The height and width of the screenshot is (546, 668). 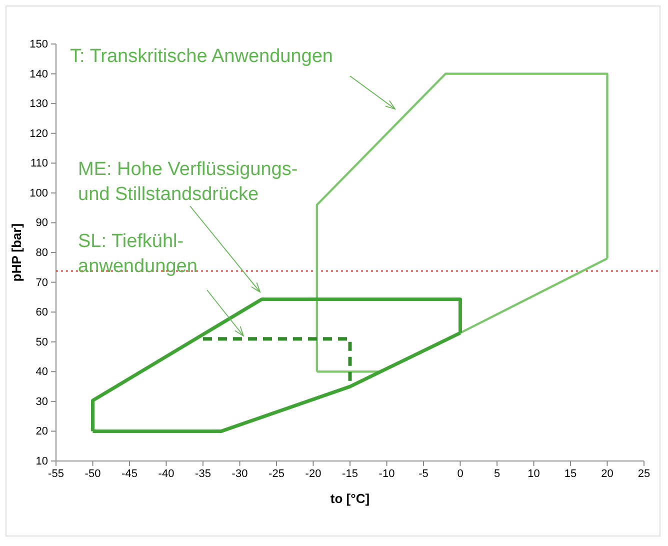 What do you see at coordinates (138, 254) in the screenshot?
I see `annotation: SL: Tiefkühl- anwendungen` at bounding box center [138, 254].